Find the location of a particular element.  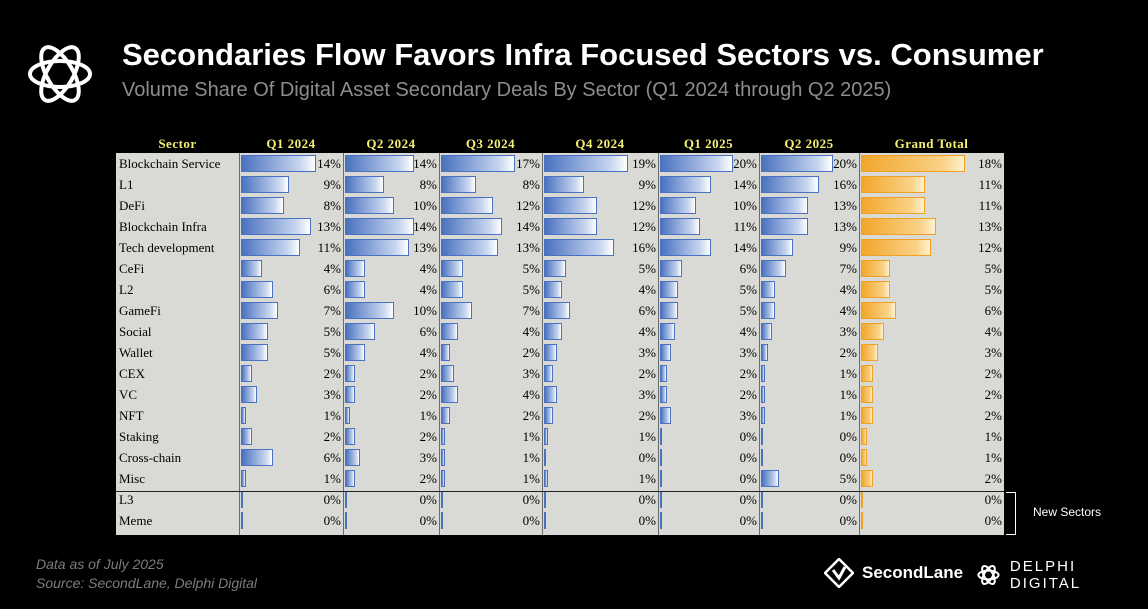

column-header: Q1 2025 is located at coordinates (708, 143).